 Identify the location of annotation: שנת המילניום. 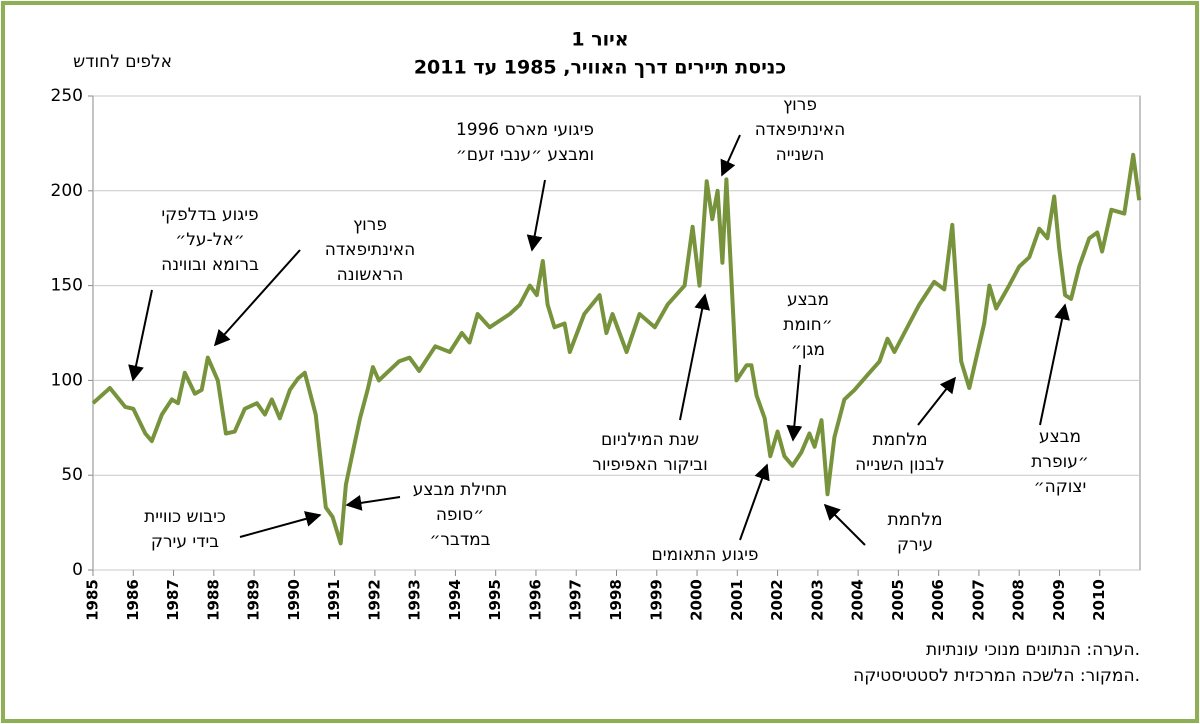
(650, 440).